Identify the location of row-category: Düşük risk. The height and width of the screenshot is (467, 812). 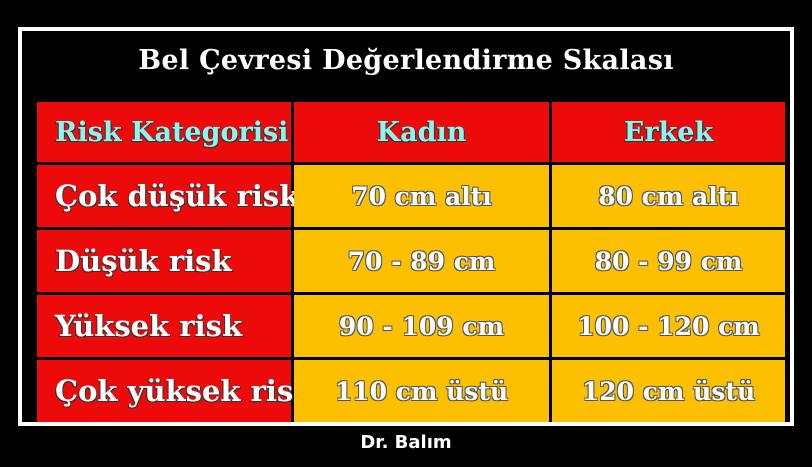
(164, 261).